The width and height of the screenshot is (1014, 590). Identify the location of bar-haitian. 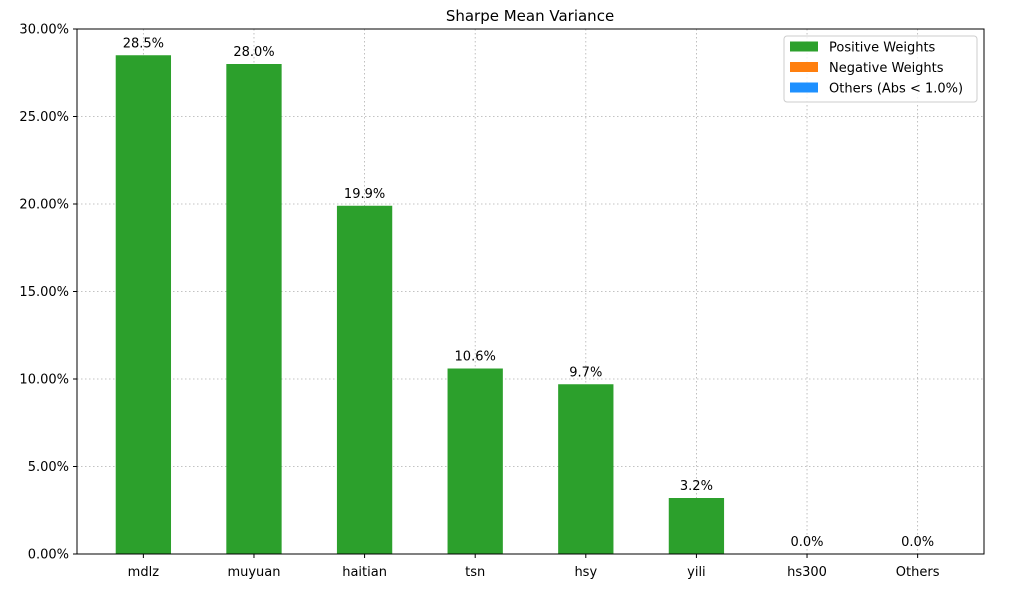
(364, 379).